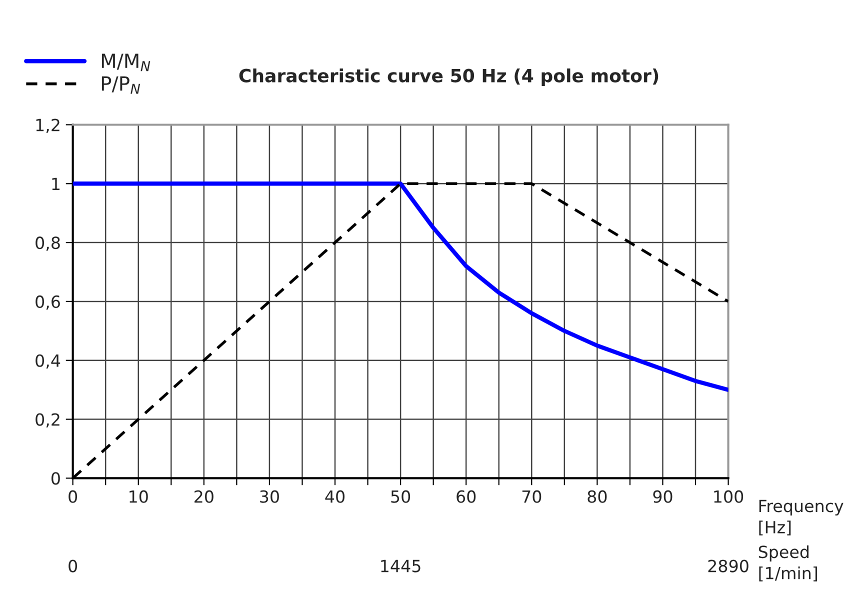  Describe the element at coordinates (400, 496) in the screenshot. I see `x-tick-label: 50` at that location.